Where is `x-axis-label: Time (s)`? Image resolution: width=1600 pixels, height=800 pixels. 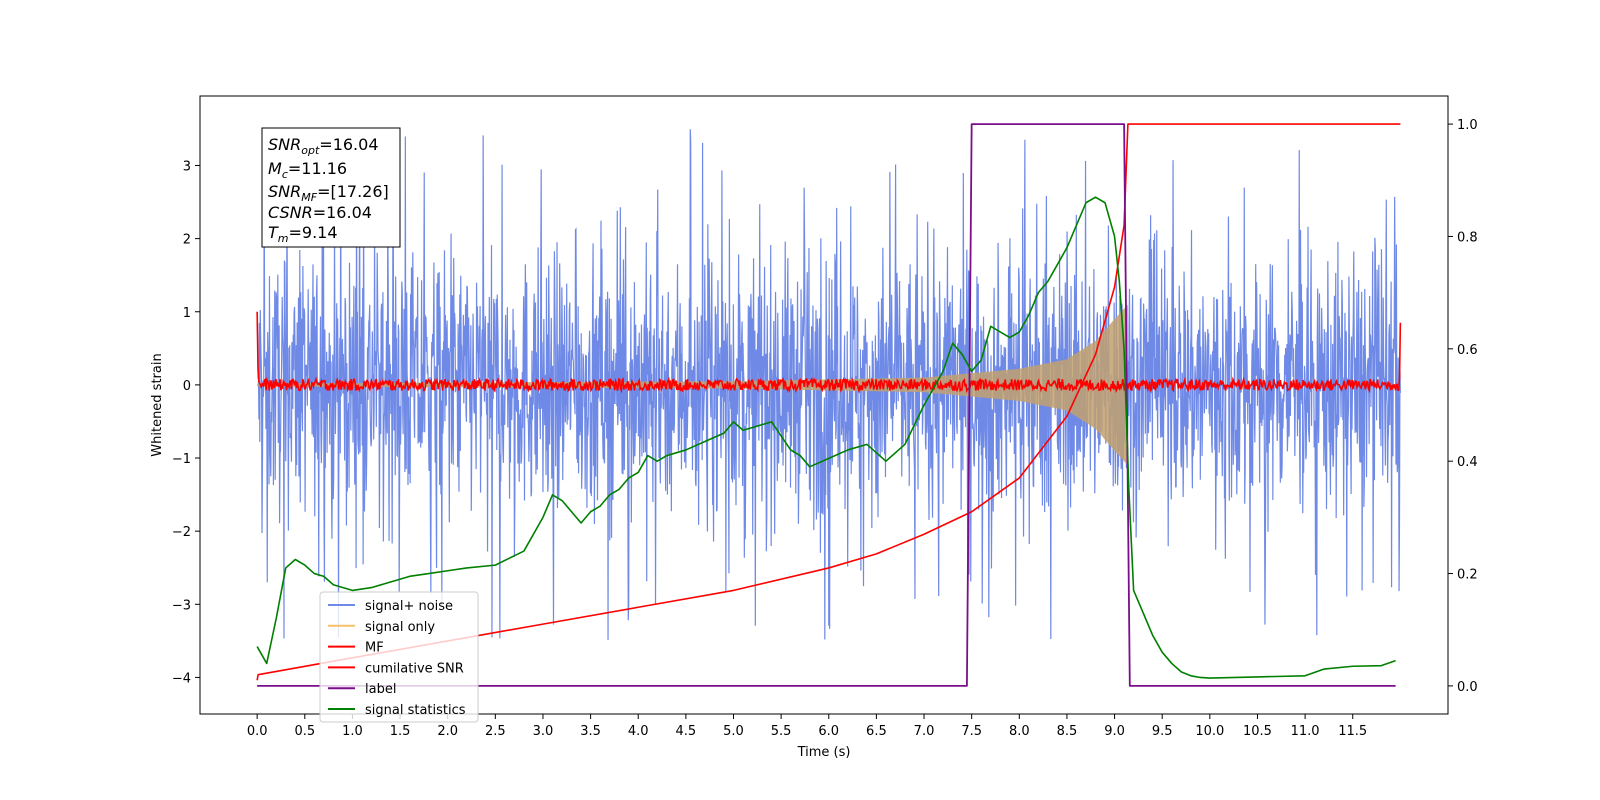
x-axis-label: Time (s) is located at coordinates (824, 752).